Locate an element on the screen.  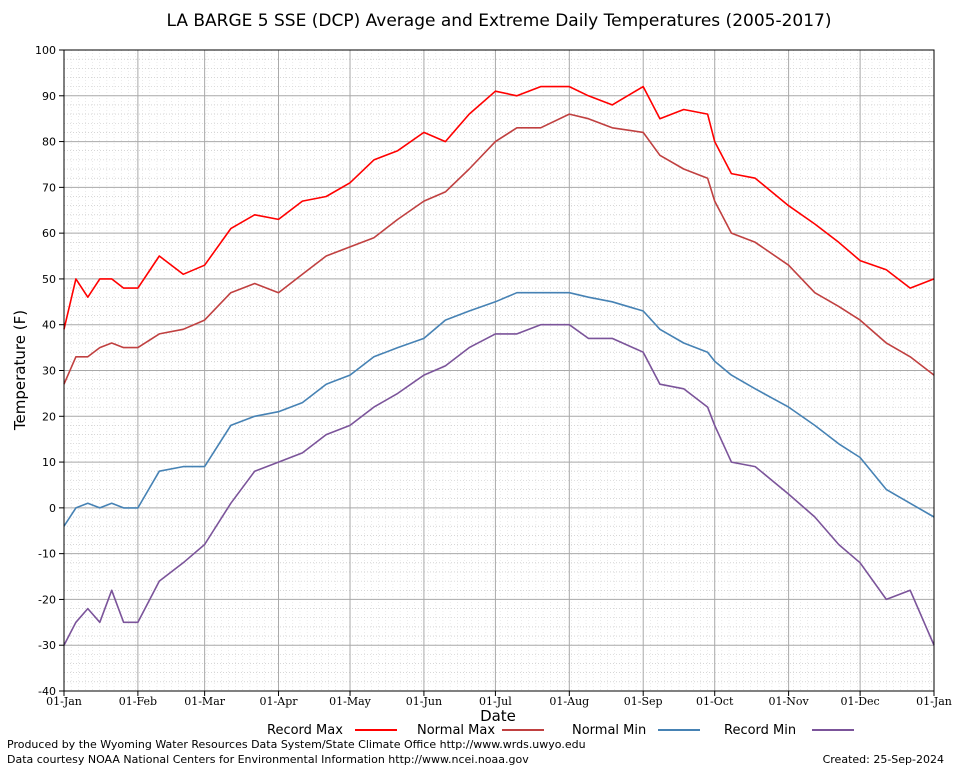
y-tick-label: 80 is located at coordinates (49, 142).